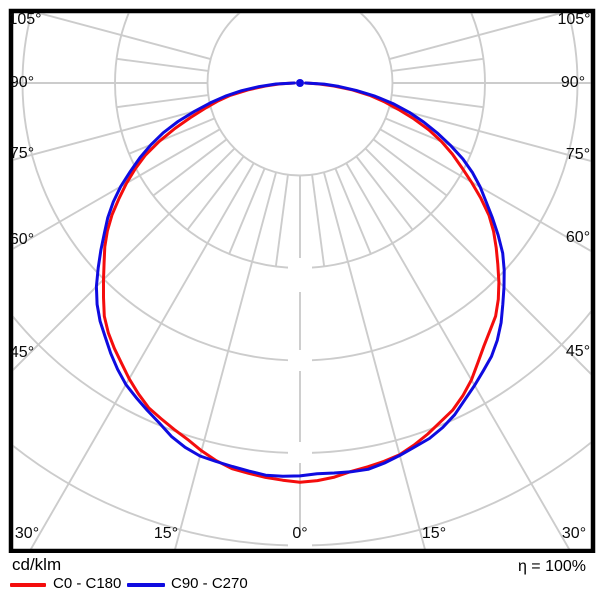 This screenshot has width=600, height=600. Describe the element at coordinates (87, 583) in the screenshot. I see `legend-label-c0-c180: C0 - C180` at that location.